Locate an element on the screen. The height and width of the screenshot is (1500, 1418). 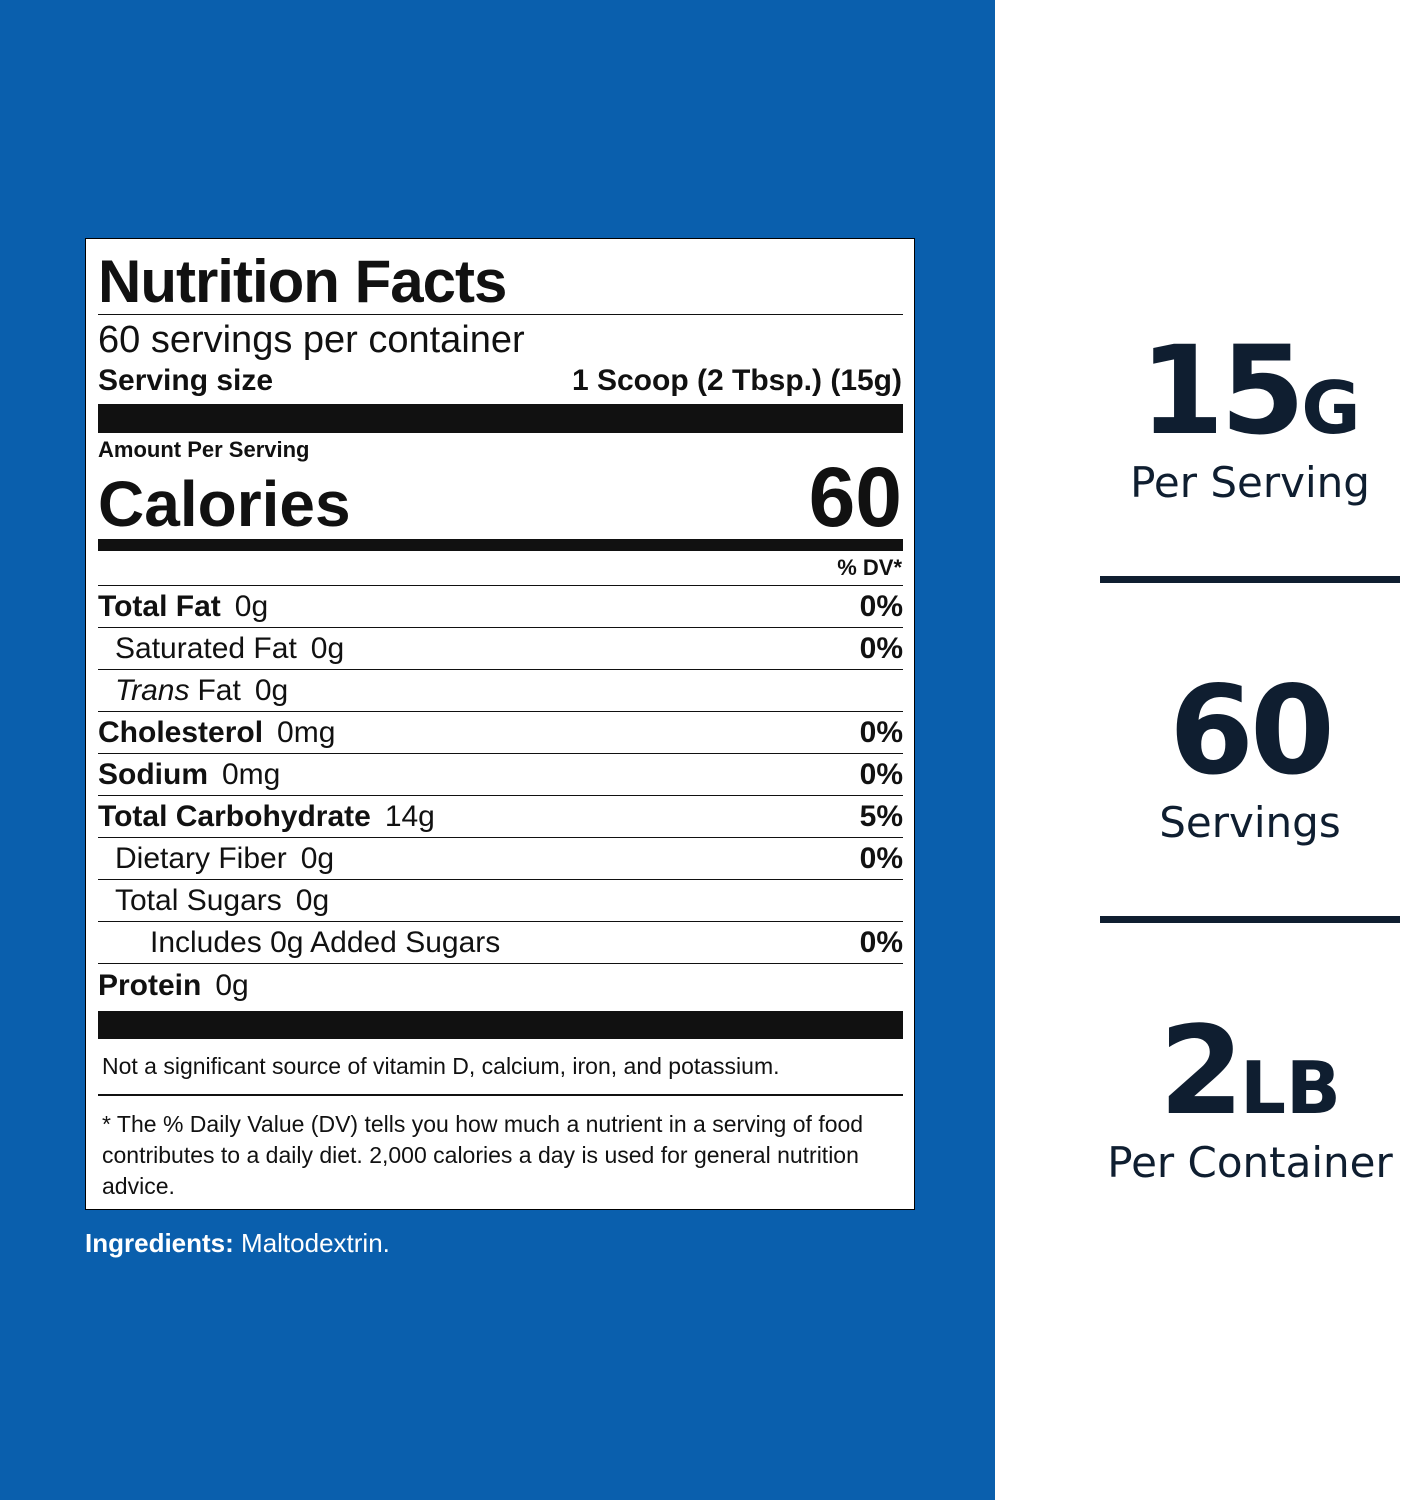
stat-figure: 15G is located at coordinates (1250, 391).